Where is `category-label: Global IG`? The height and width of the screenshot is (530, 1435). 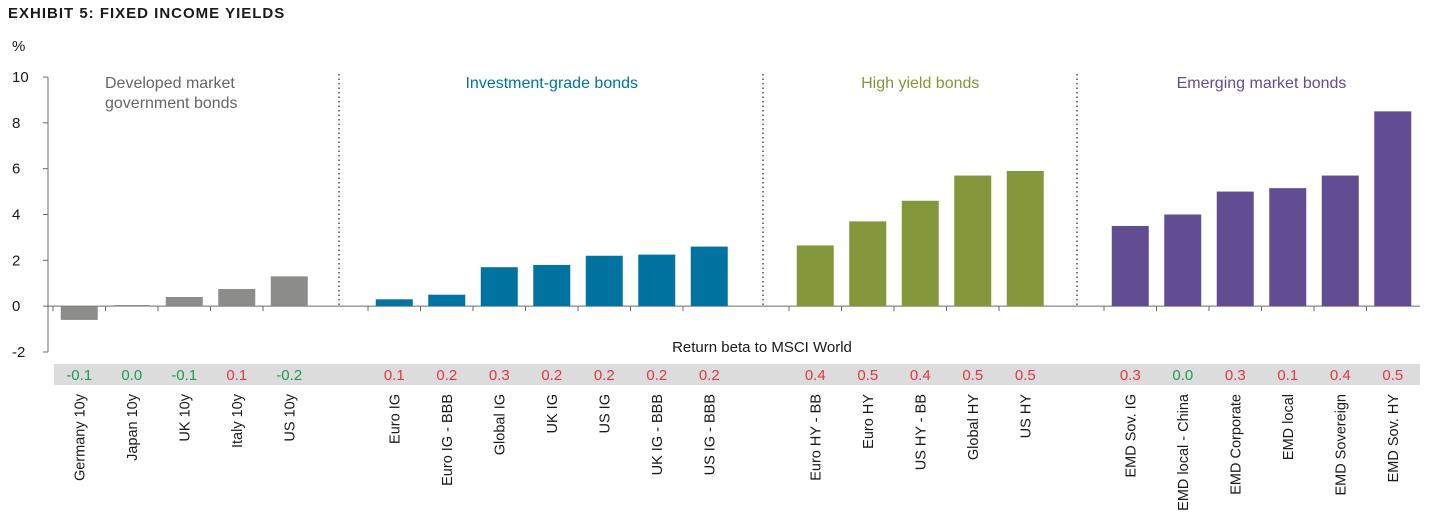 category-label: Global IG is located at coordinates (500, 424).